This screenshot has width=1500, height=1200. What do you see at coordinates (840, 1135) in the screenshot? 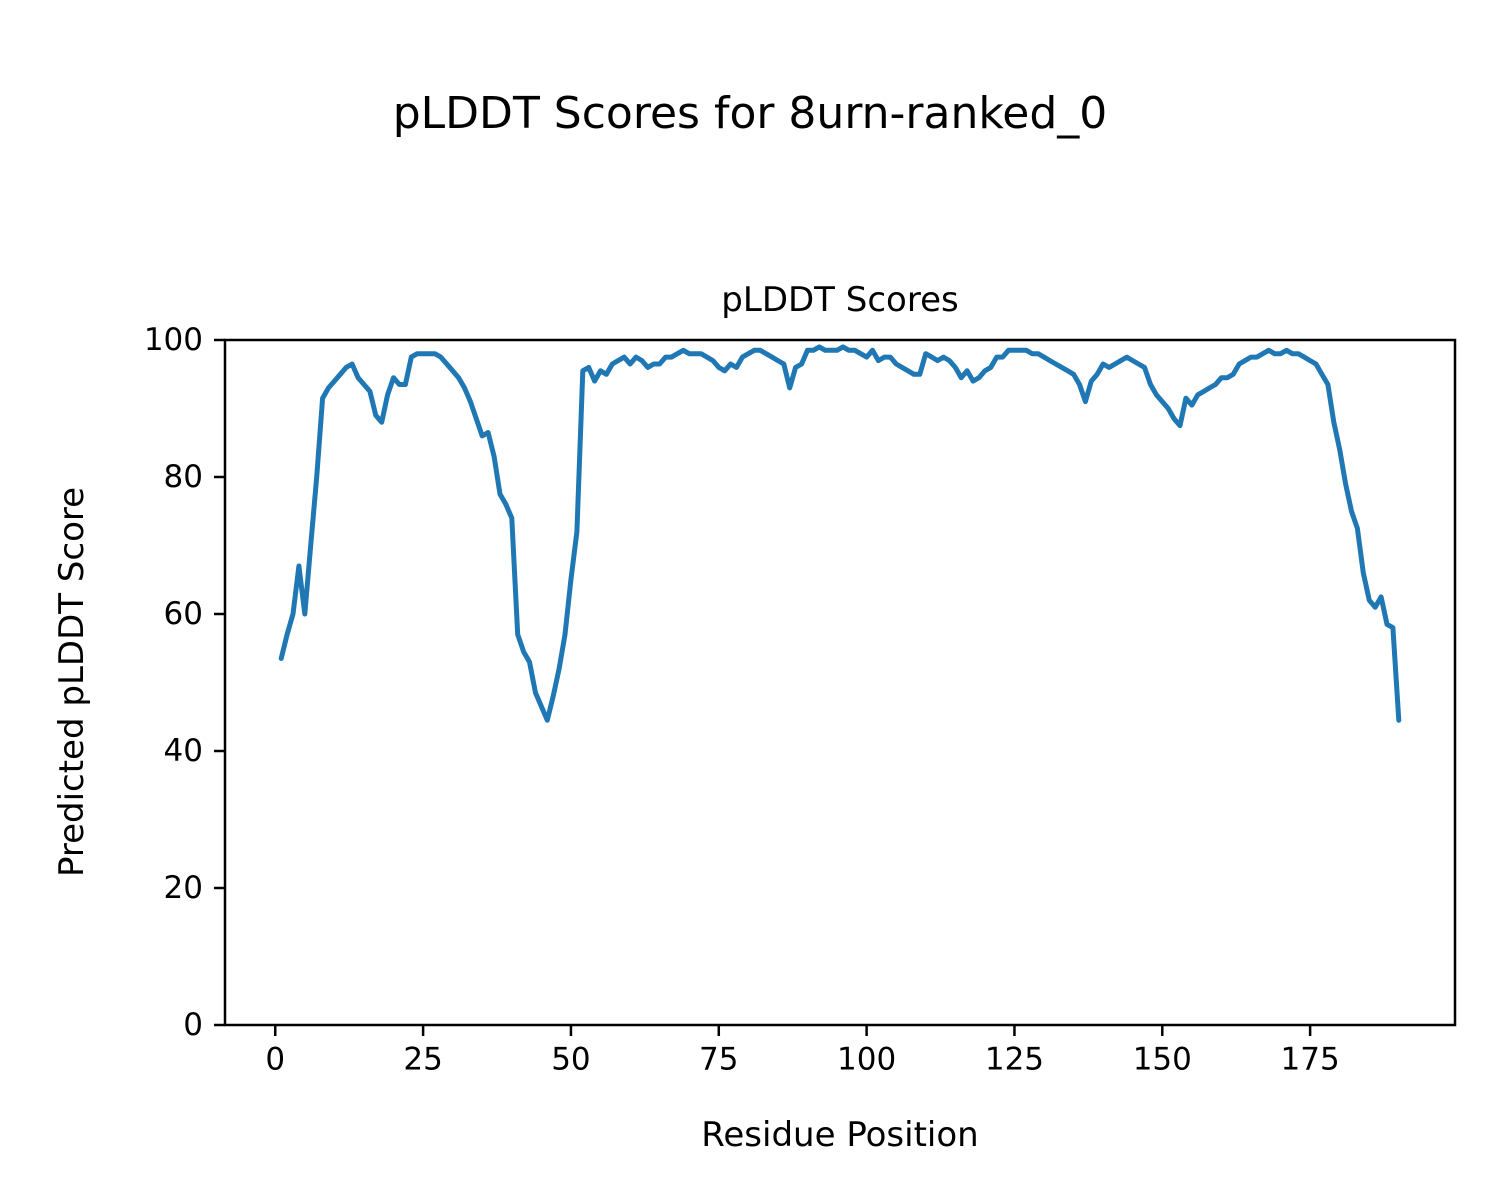
I see `x-axis-label: Residue Position` at bounding box center [840, 1135].